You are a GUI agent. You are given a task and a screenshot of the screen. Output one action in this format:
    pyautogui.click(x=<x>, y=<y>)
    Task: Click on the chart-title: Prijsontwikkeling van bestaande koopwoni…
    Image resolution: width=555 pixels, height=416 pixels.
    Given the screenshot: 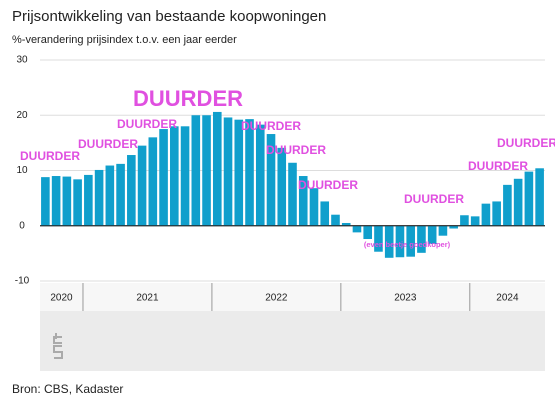 What is the action you would take?
    pyautogui.click(x=169, y=16)
    